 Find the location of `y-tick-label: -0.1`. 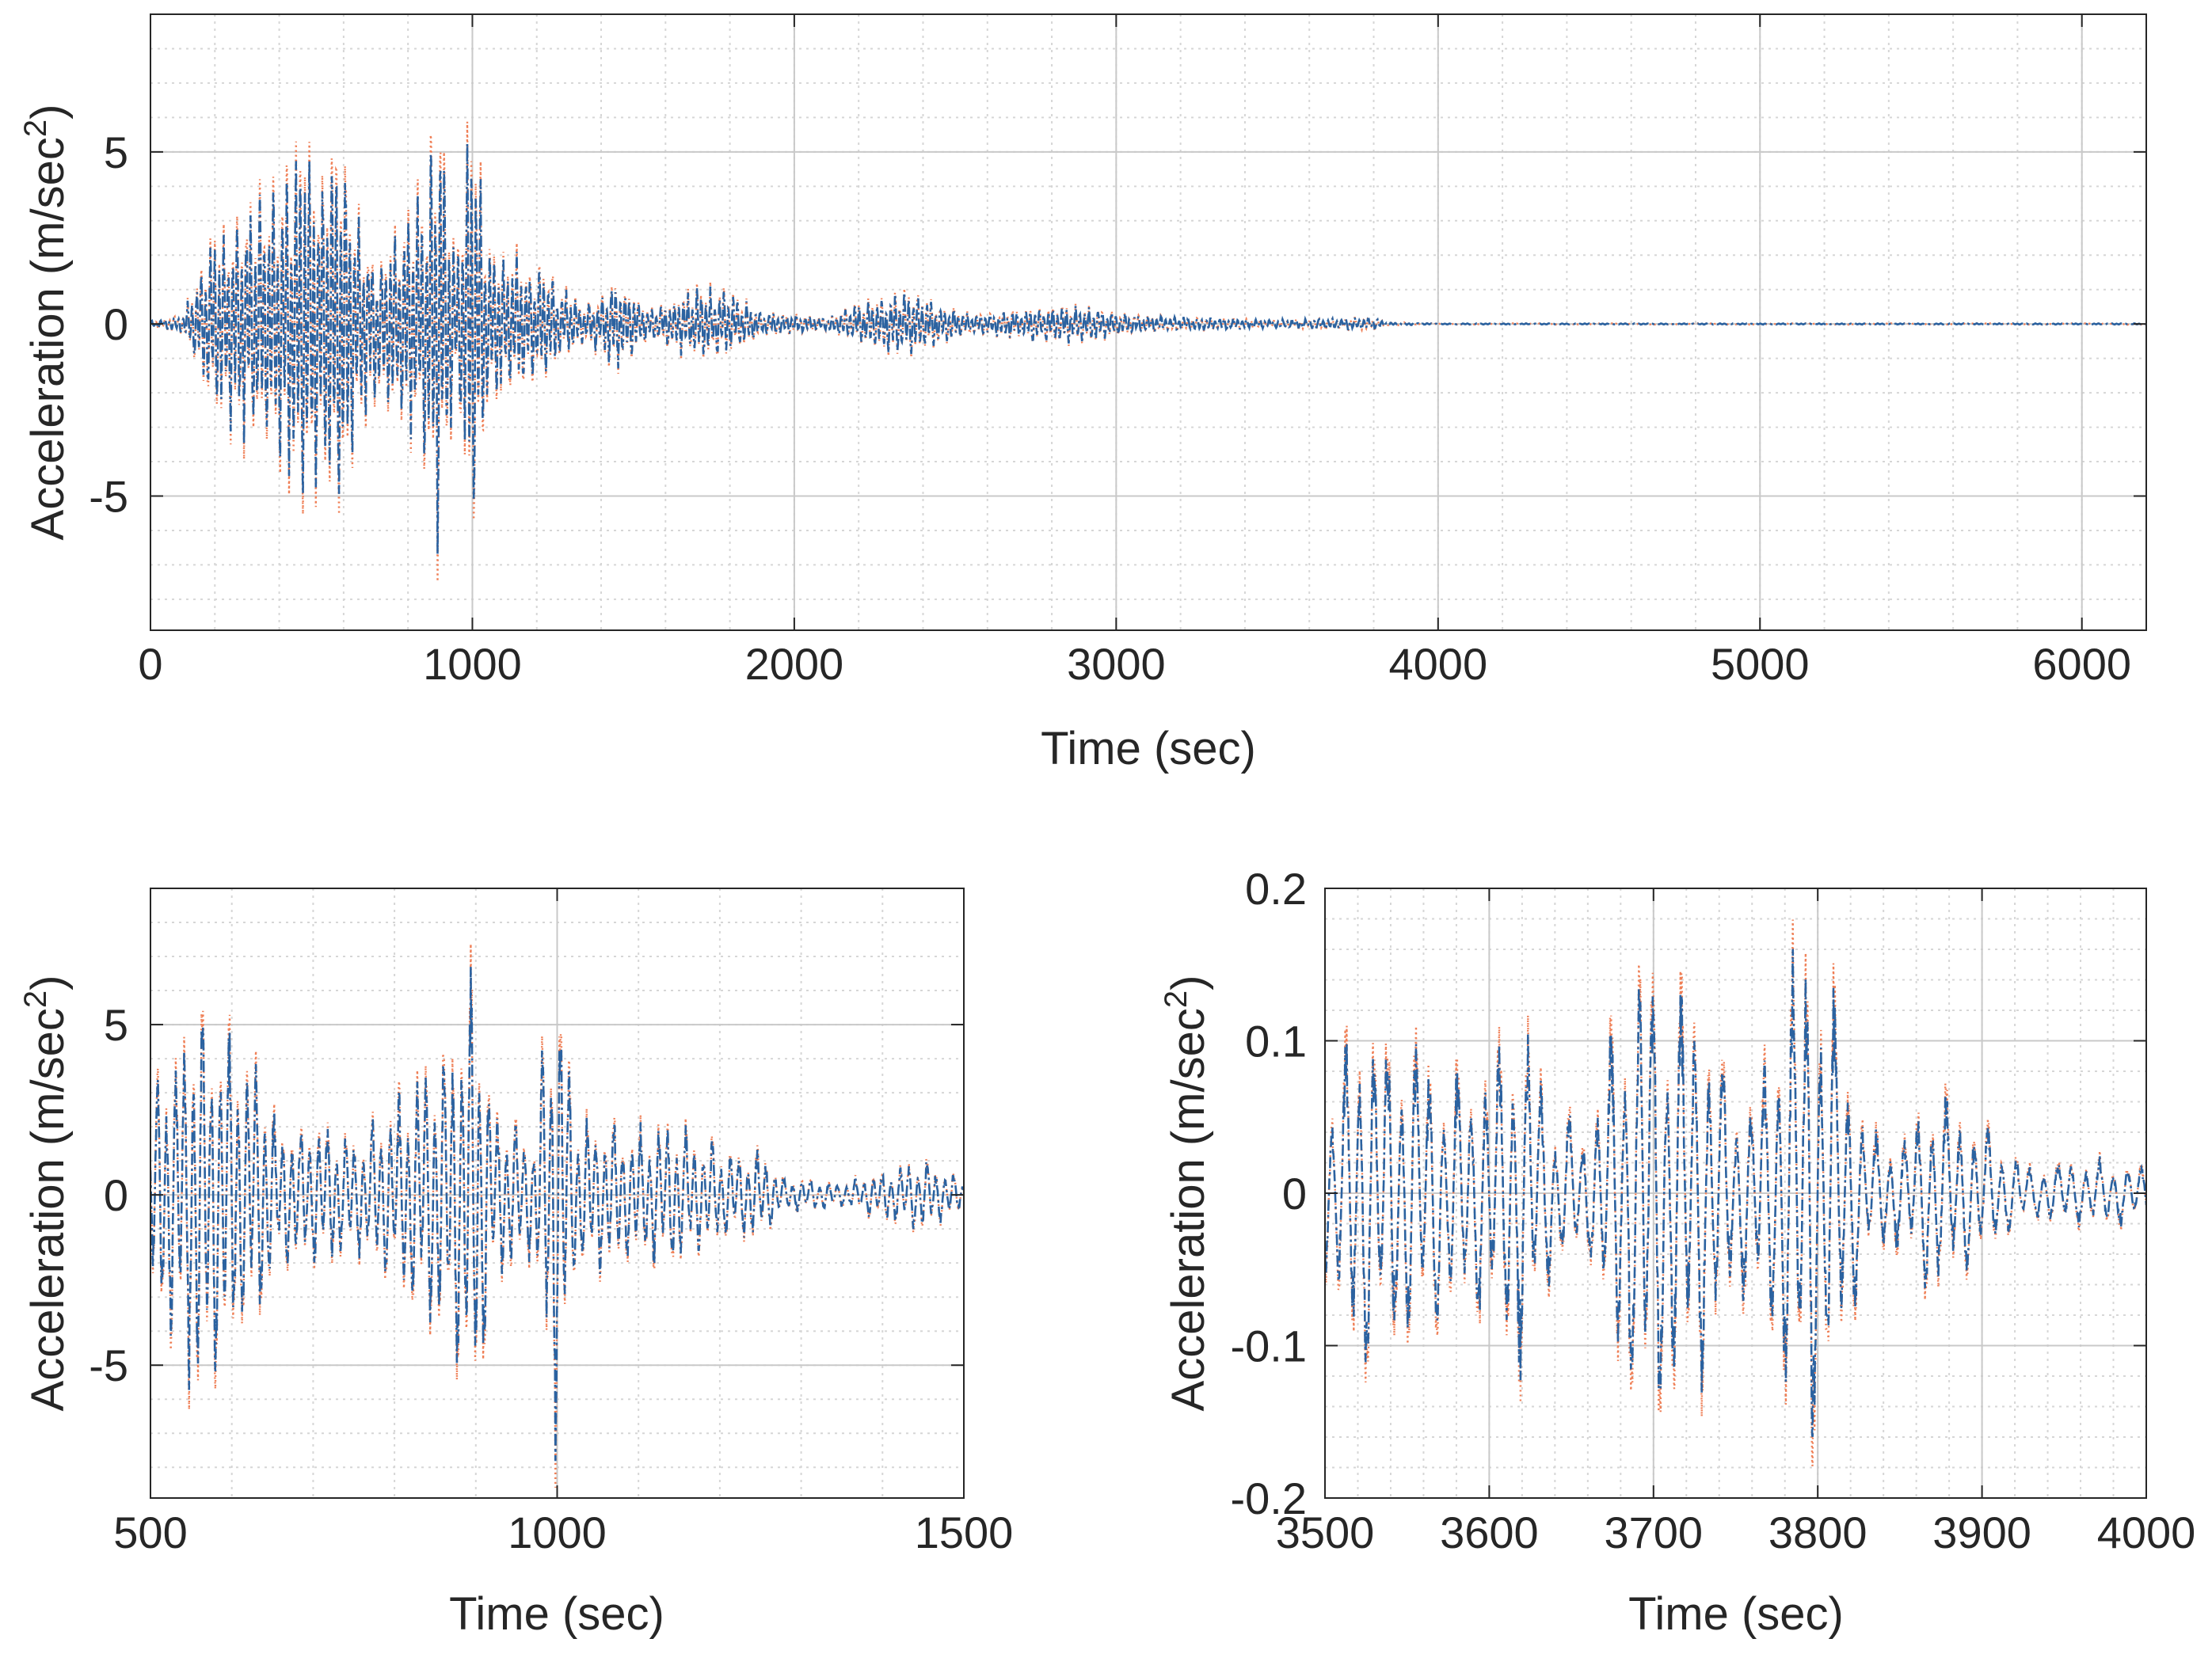

y-tick-label: -0.1 is located at coordinates (1269, 1346).